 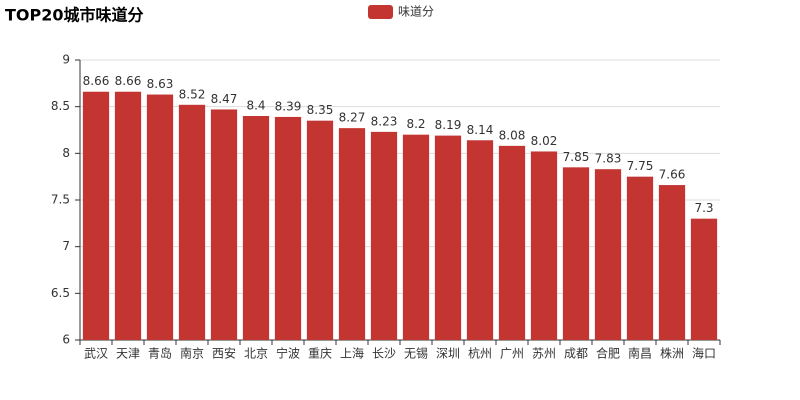 I want to click on x-tick-label: 上海, so click(x=352, y=353).